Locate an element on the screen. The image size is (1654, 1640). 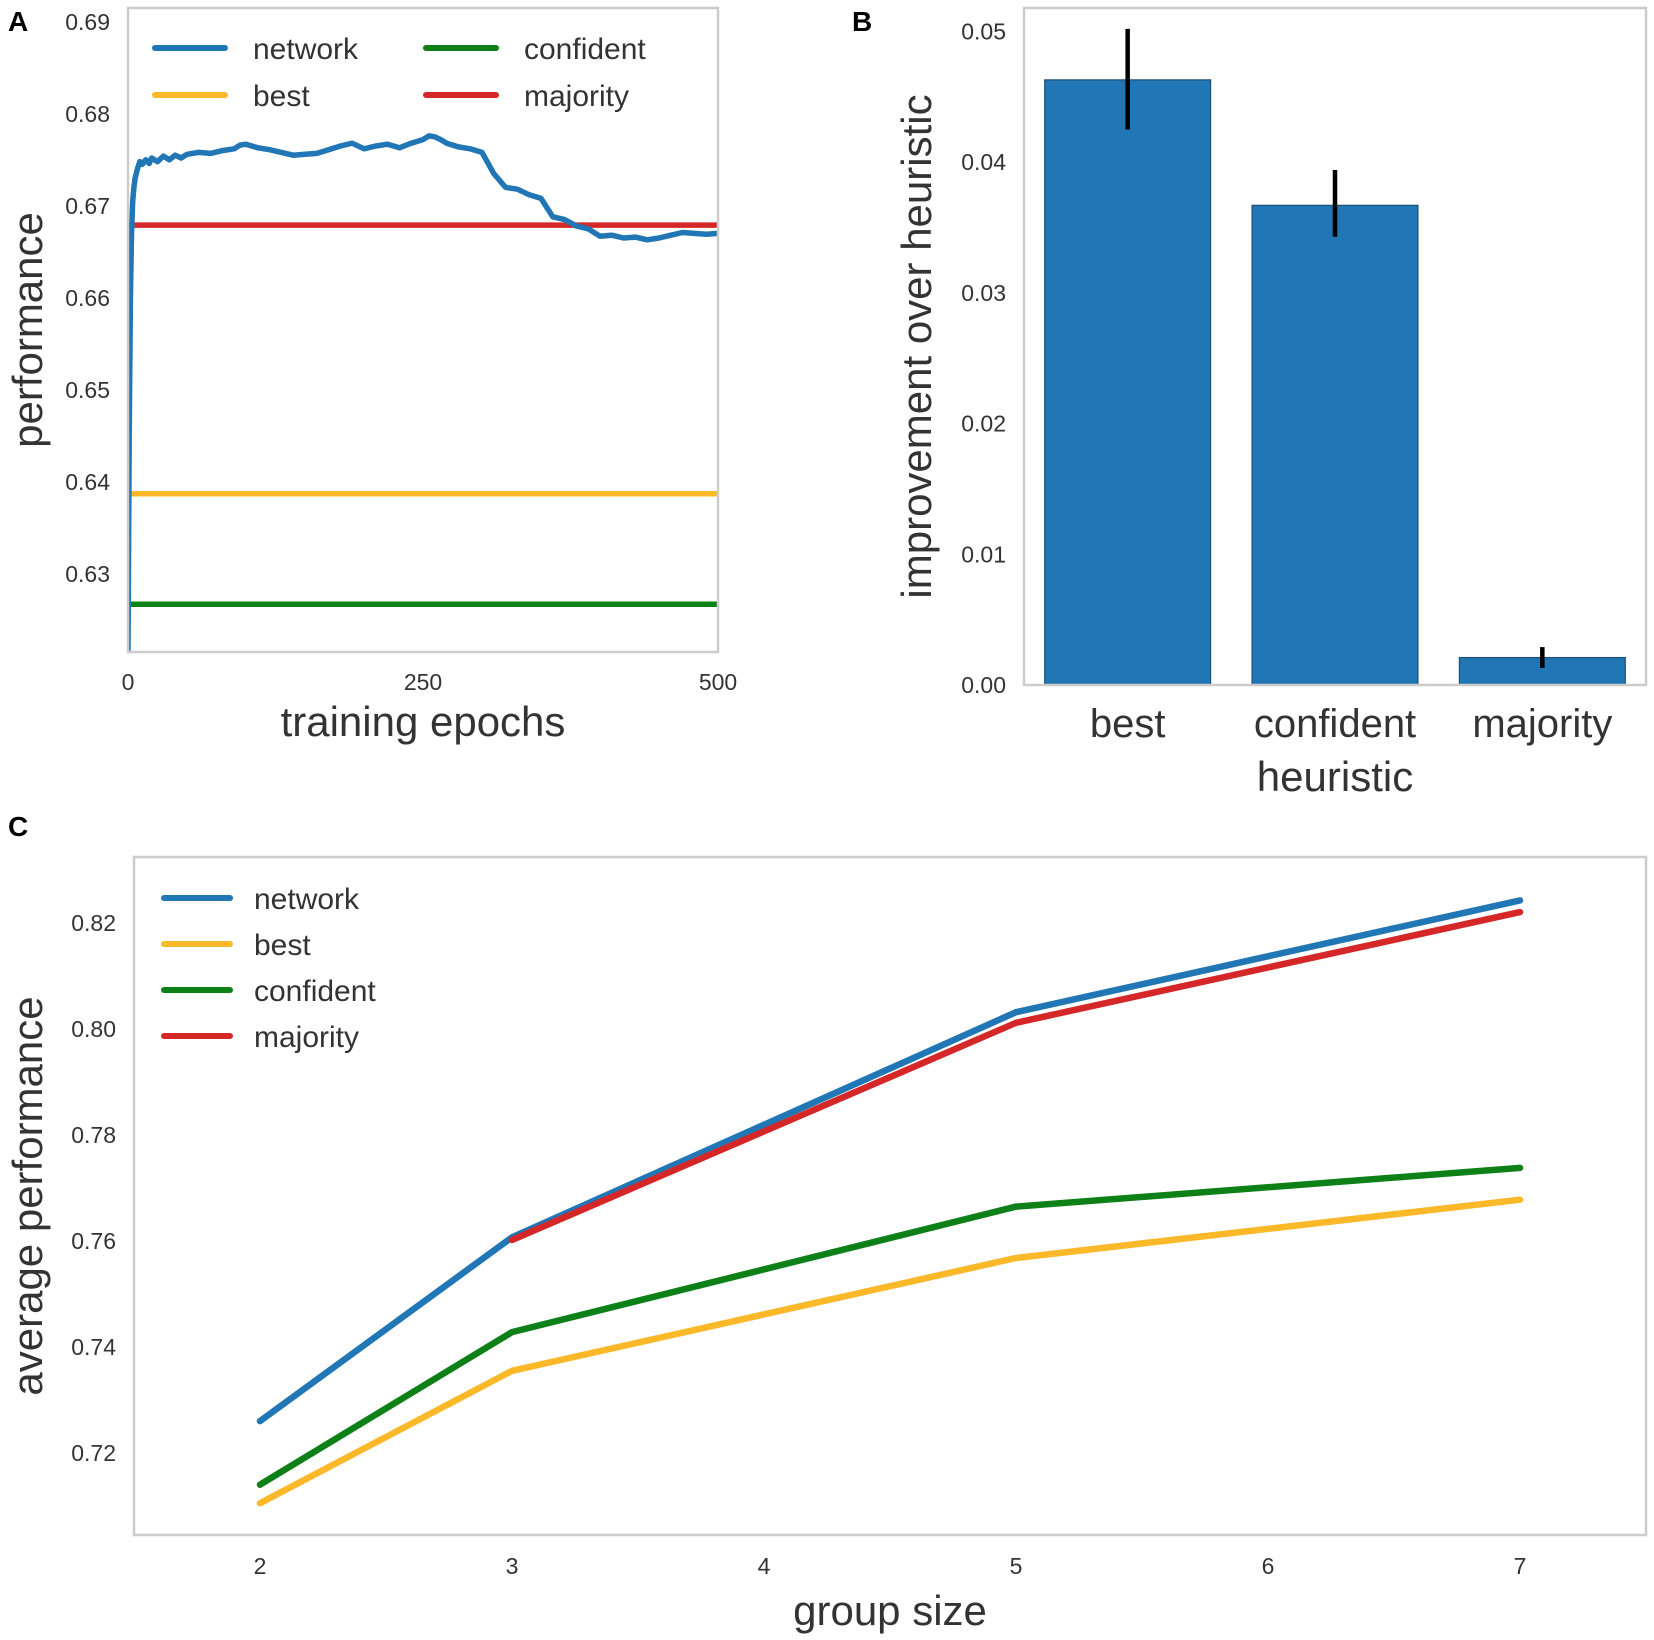
panel-c-legend-label-confident: confident is located at coordinates (315, 991).